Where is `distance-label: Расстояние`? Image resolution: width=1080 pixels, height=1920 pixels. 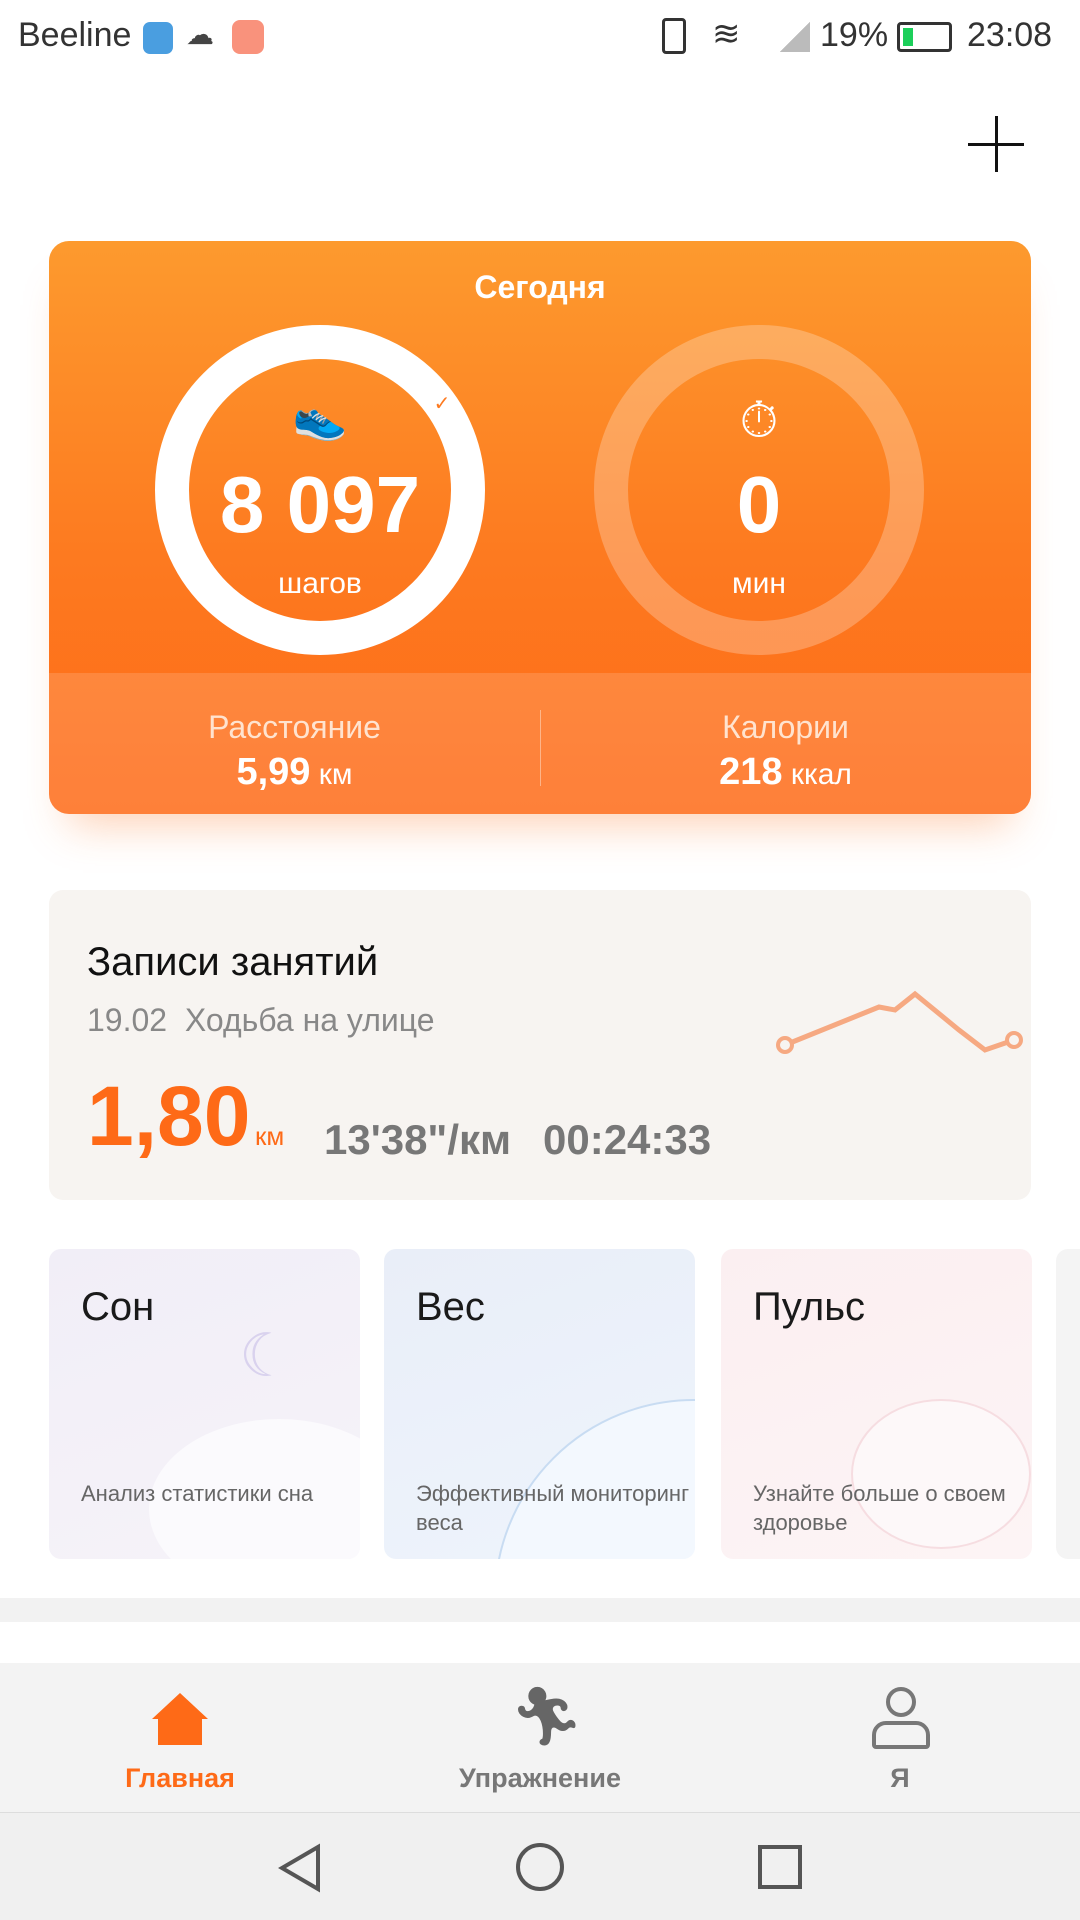 distance-label: Расстояние is located at coordinates (294, 727).